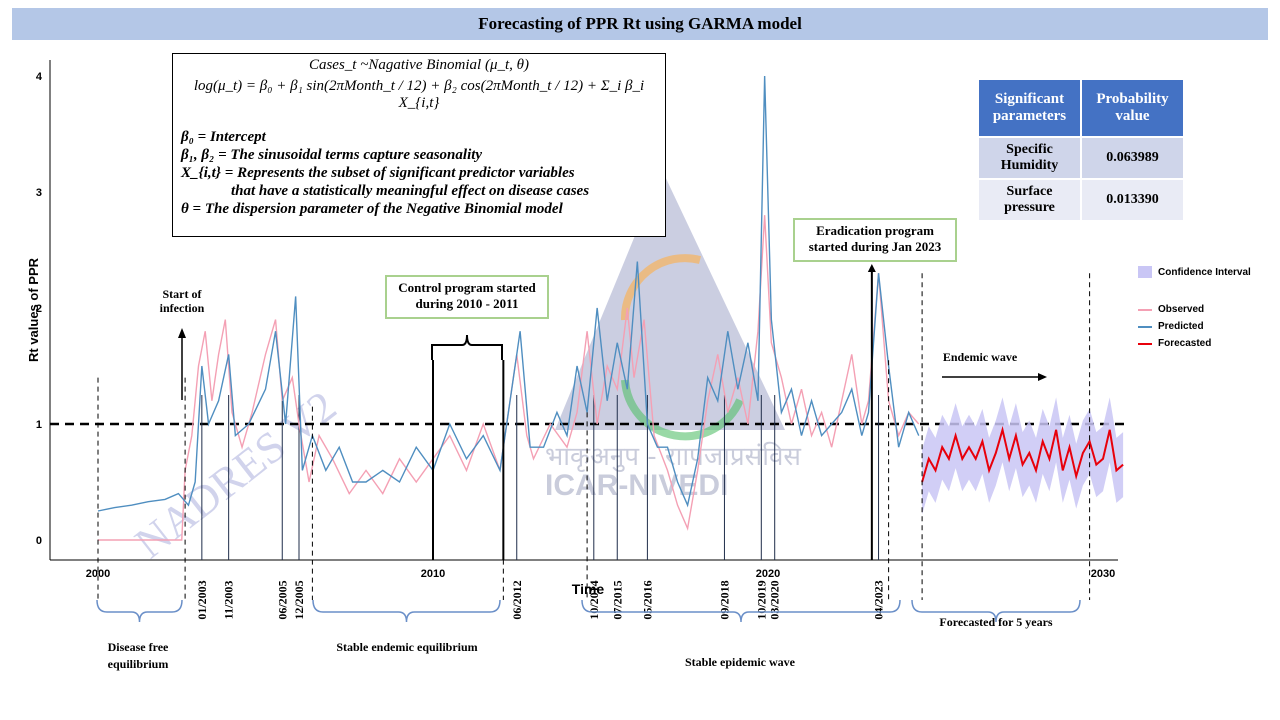  What do you see at coordinates (1132, 200) in the screenshot?
I see `table-cell: 0.013390` at bounding box center [1132, 200].